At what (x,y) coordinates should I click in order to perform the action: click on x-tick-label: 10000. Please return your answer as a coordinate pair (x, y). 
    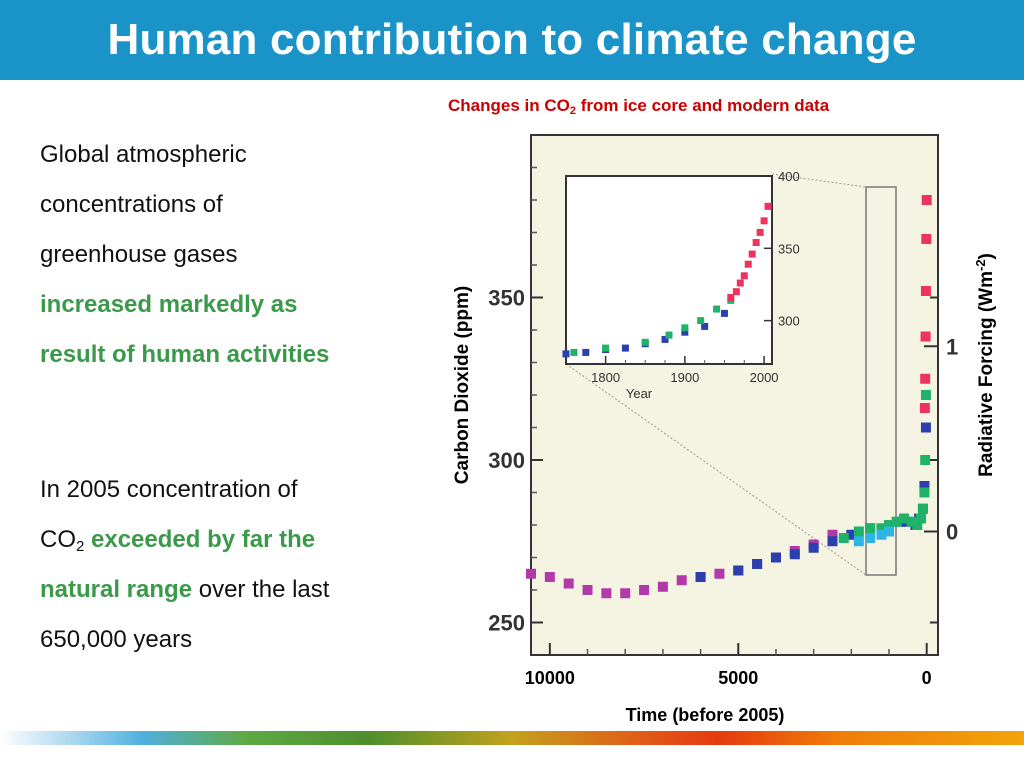
    Looking at the image, I should click on (550, 678).